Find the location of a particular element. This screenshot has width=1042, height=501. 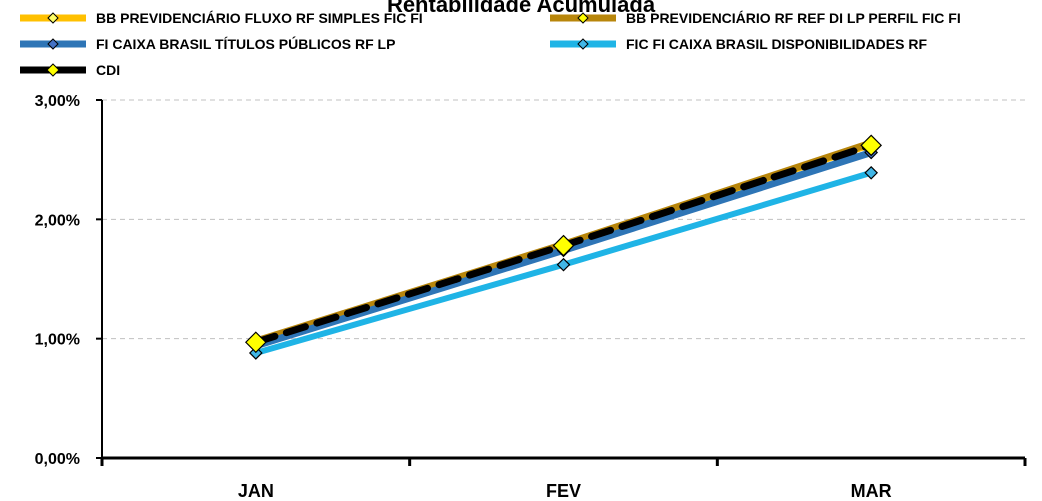

legend-item: FI CAIXA BRASIL TÍTULOS PÚBLICOS RF LP is located at coordinates (207, 43).